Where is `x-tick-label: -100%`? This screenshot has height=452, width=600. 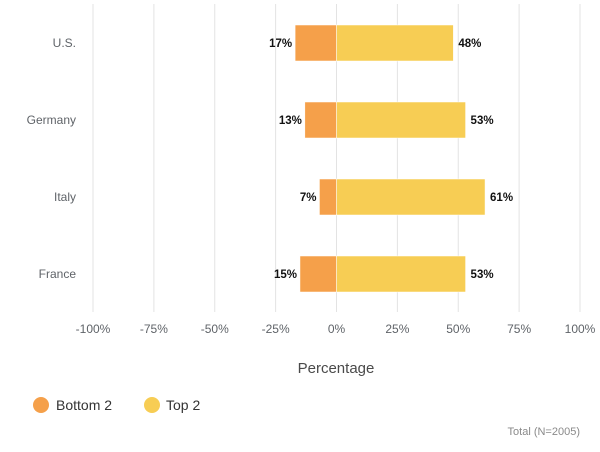
x-tick-label: -100% is located at coordinates (93, 329).